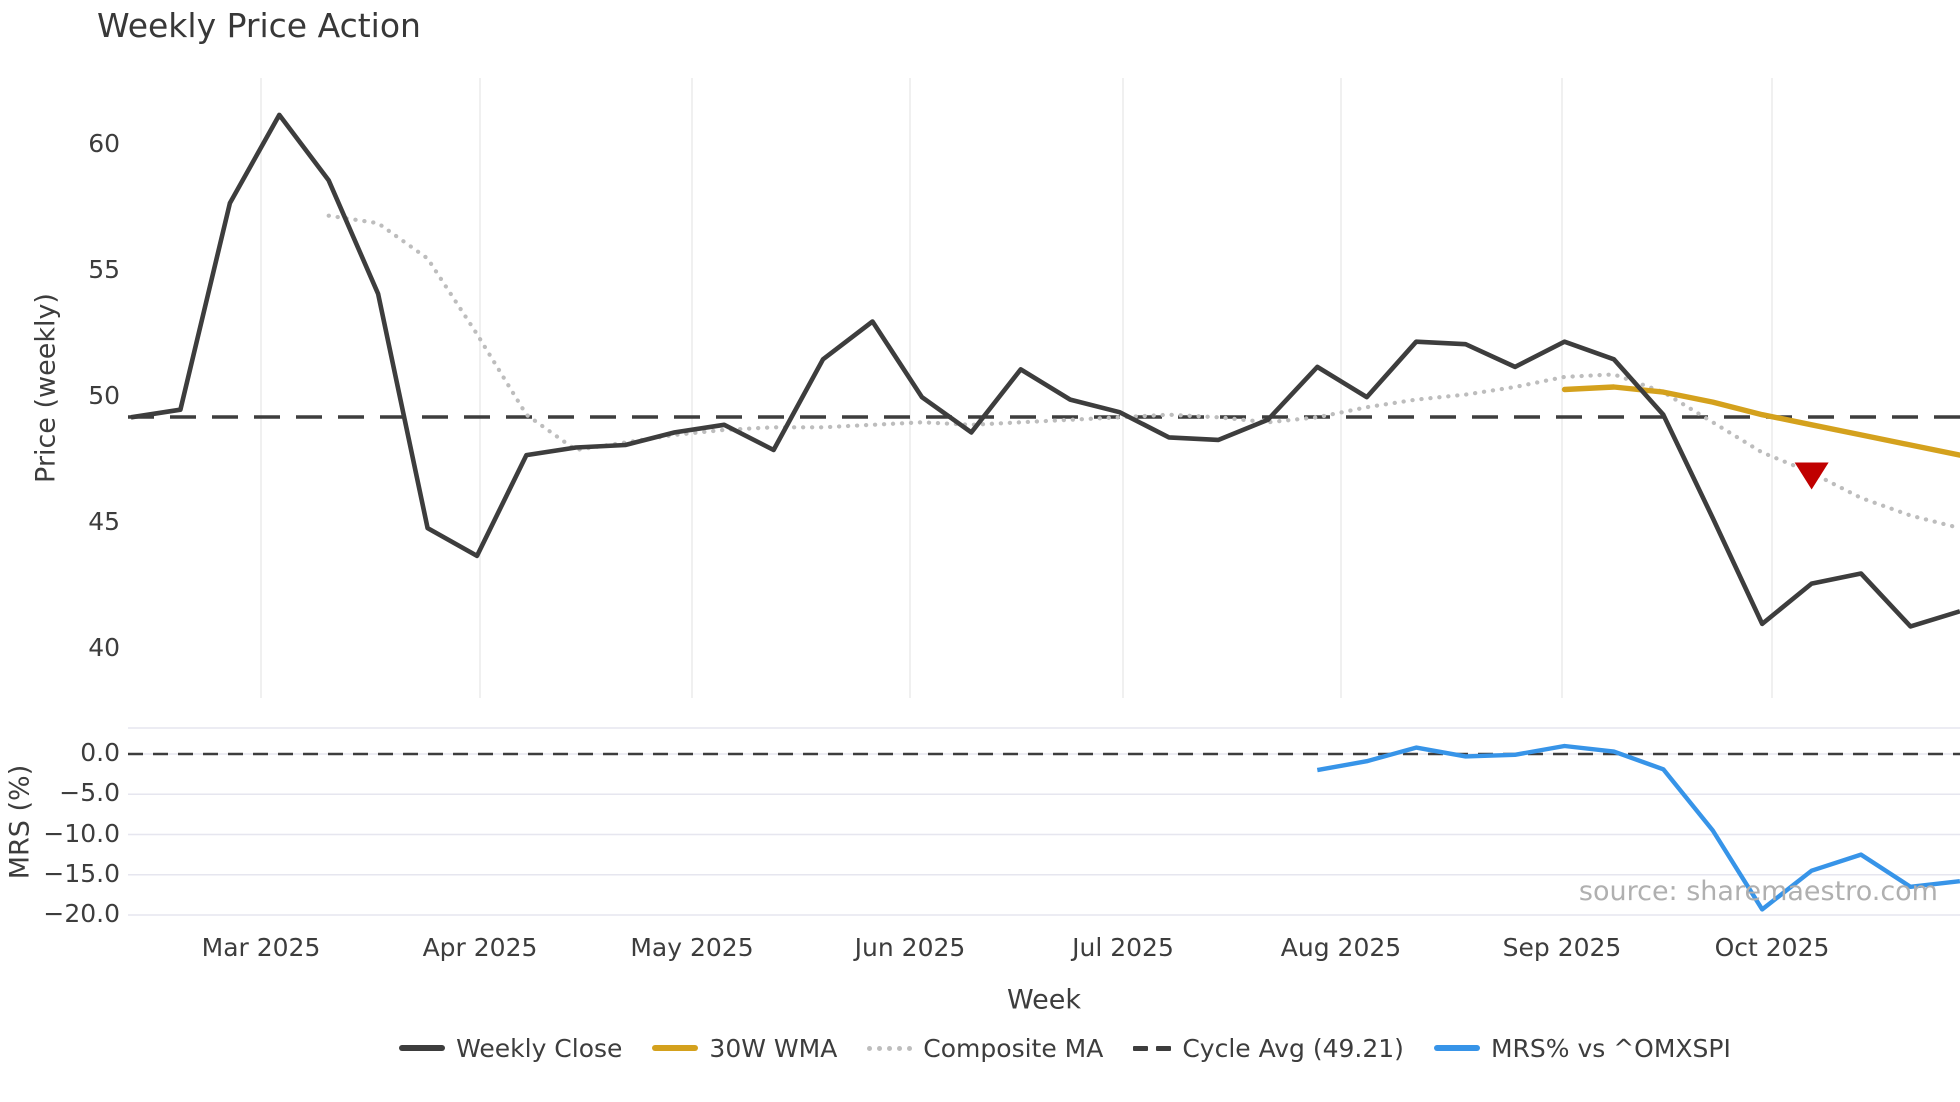 Image resolution: width=1960 pixels, height=1102 pixels. I want to click on price-tick-label: 40, so click(104, 648).